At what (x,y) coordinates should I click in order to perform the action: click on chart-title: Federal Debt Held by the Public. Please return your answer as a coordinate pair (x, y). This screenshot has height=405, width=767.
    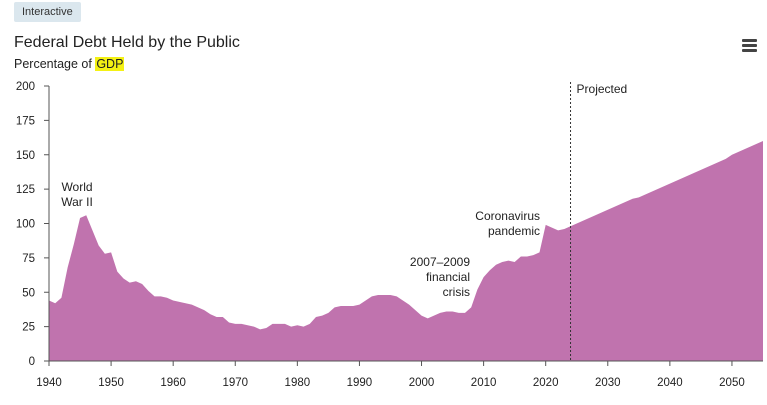
    Looking at the image, I should click on (127, 42).